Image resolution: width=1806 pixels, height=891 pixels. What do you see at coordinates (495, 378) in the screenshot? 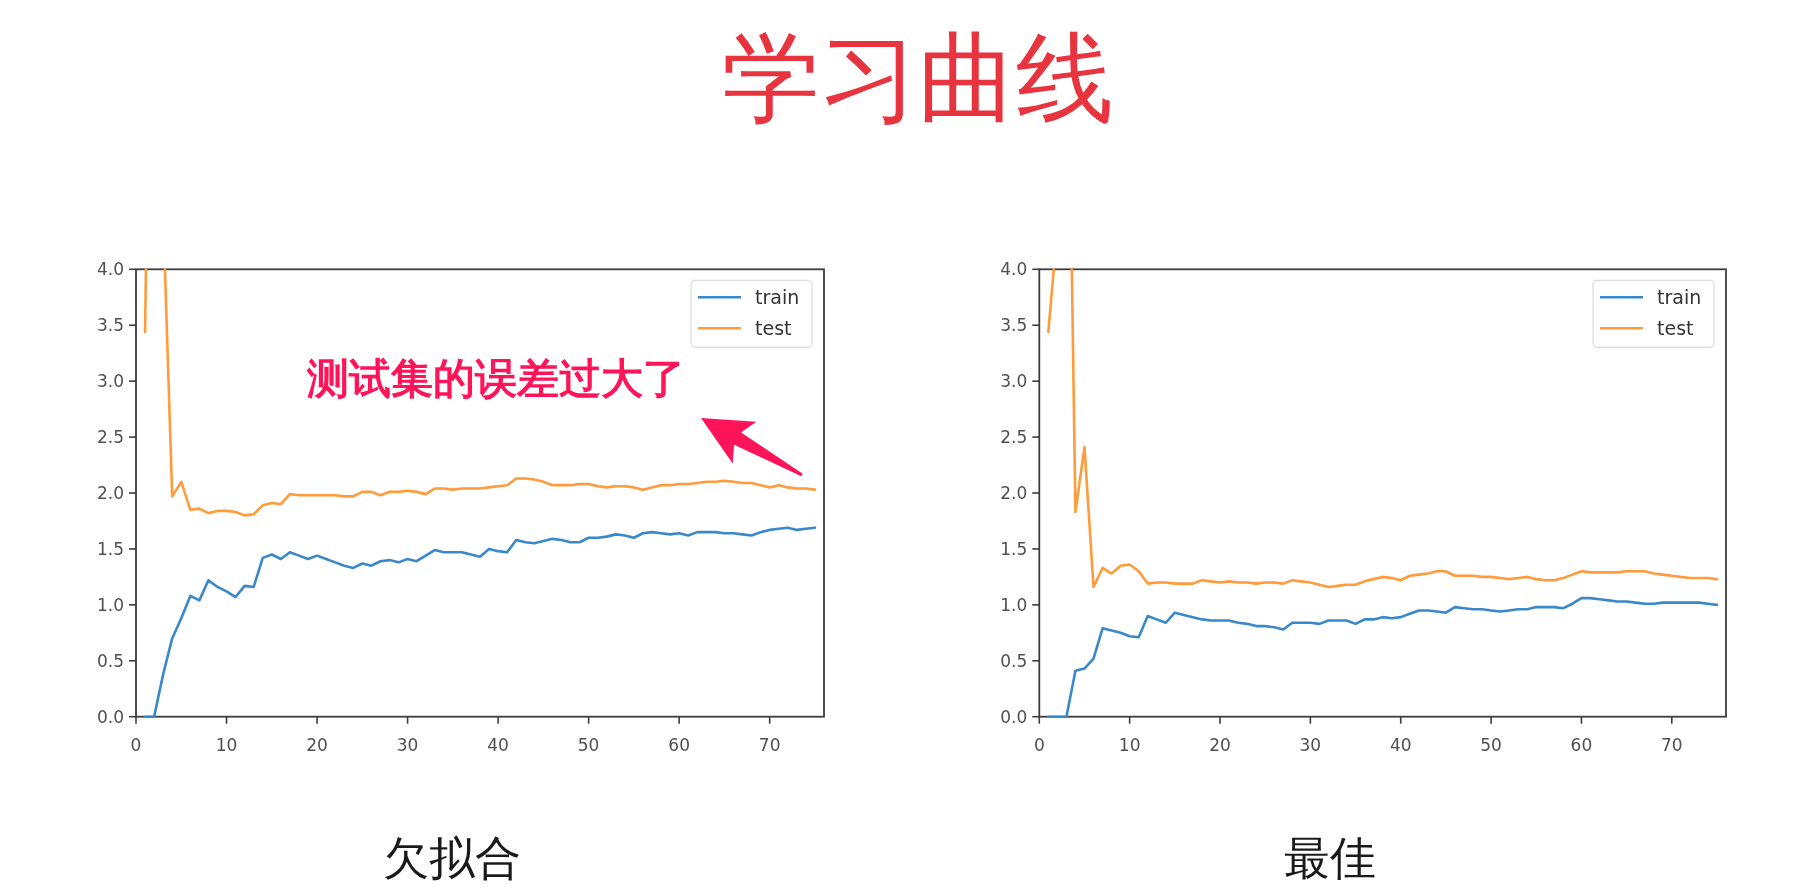
I see `annotation: 测试集的误差过大了` at bounding box center [495, 378].